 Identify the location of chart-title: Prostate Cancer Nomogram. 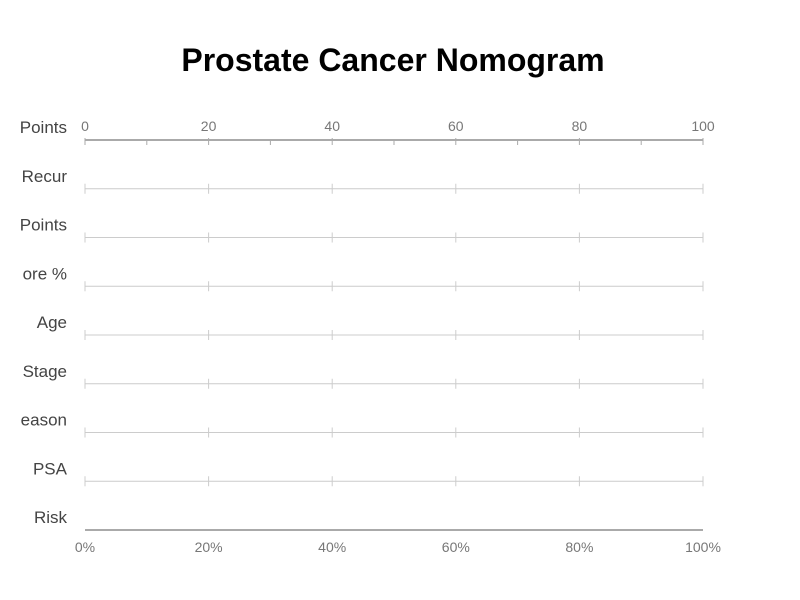
(392, 60).